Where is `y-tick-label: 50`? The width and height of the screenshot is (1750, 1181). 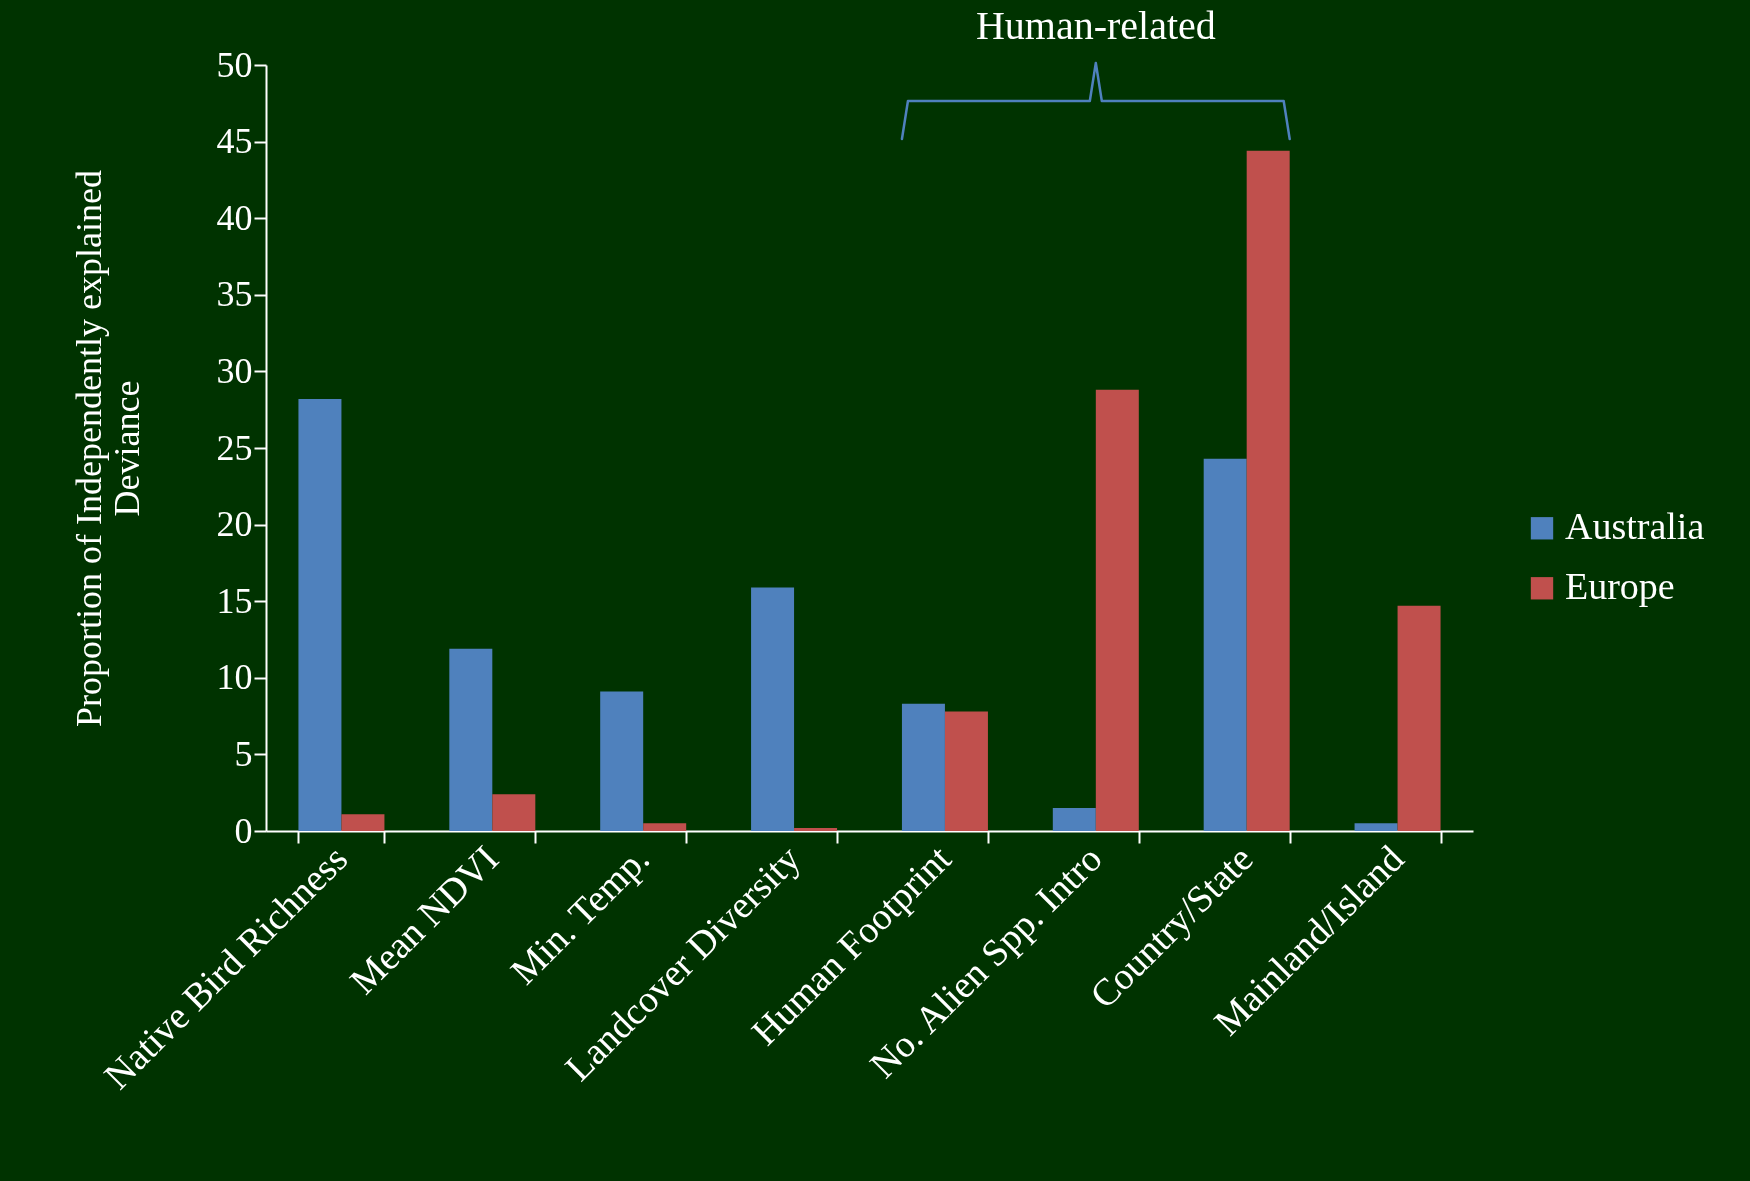 y-tick-label: 50 is located at coordinates (234, 64).